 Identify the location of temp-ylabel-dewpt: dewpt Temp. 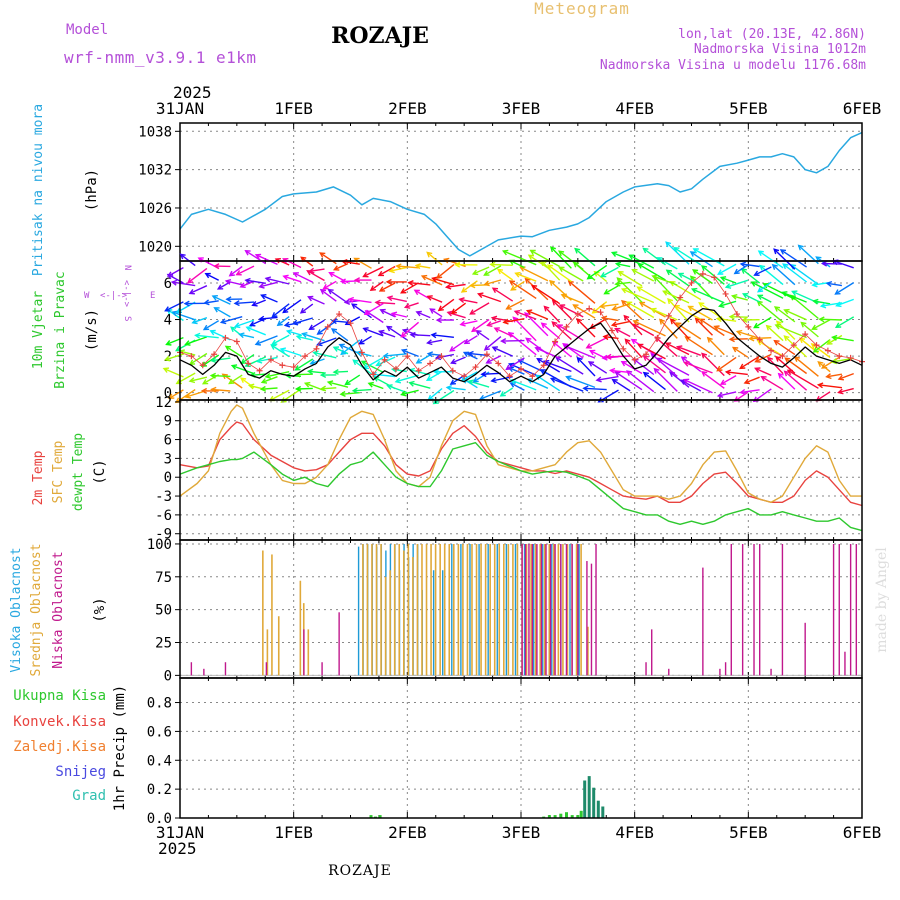
(78, 472).